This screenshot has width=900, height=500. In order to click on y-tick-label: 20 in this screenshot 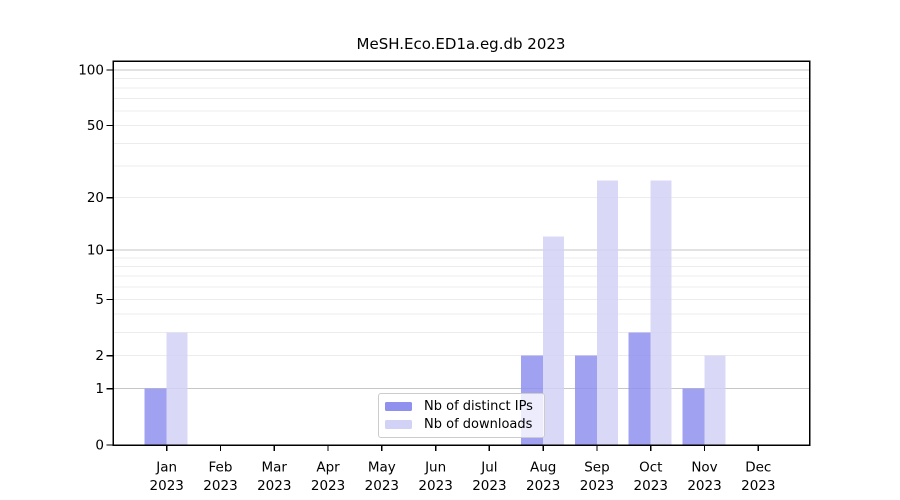, I will do `click(95, 198)`.